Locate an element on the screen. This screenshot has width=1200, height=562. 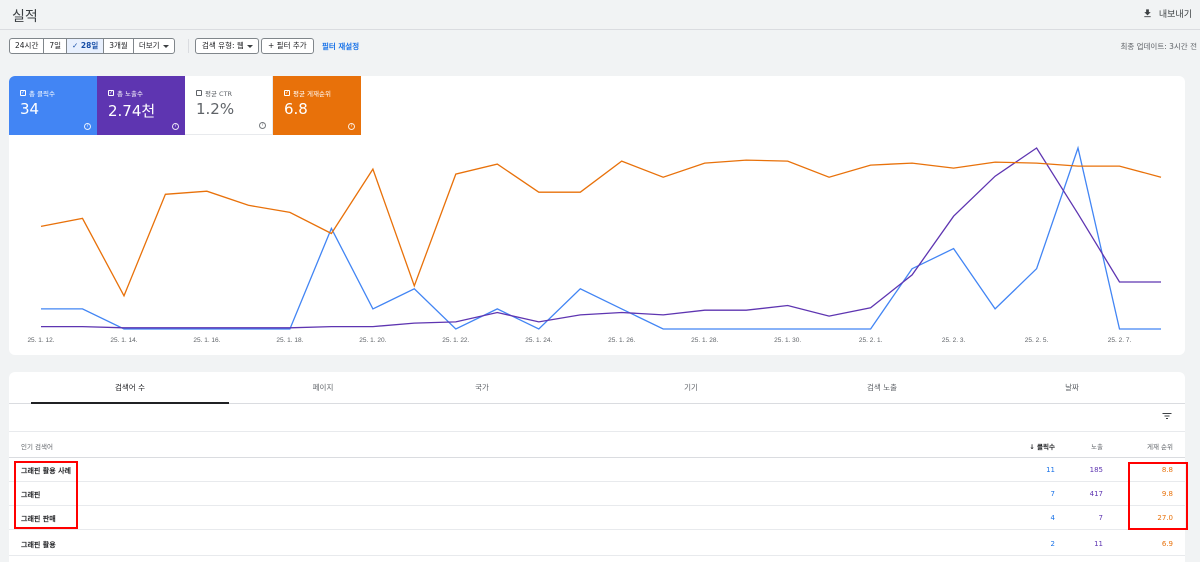
date-range-selector: 24시간 7일 ✓ 28일 3개월 더보기 is located at coordinates (92, 46).